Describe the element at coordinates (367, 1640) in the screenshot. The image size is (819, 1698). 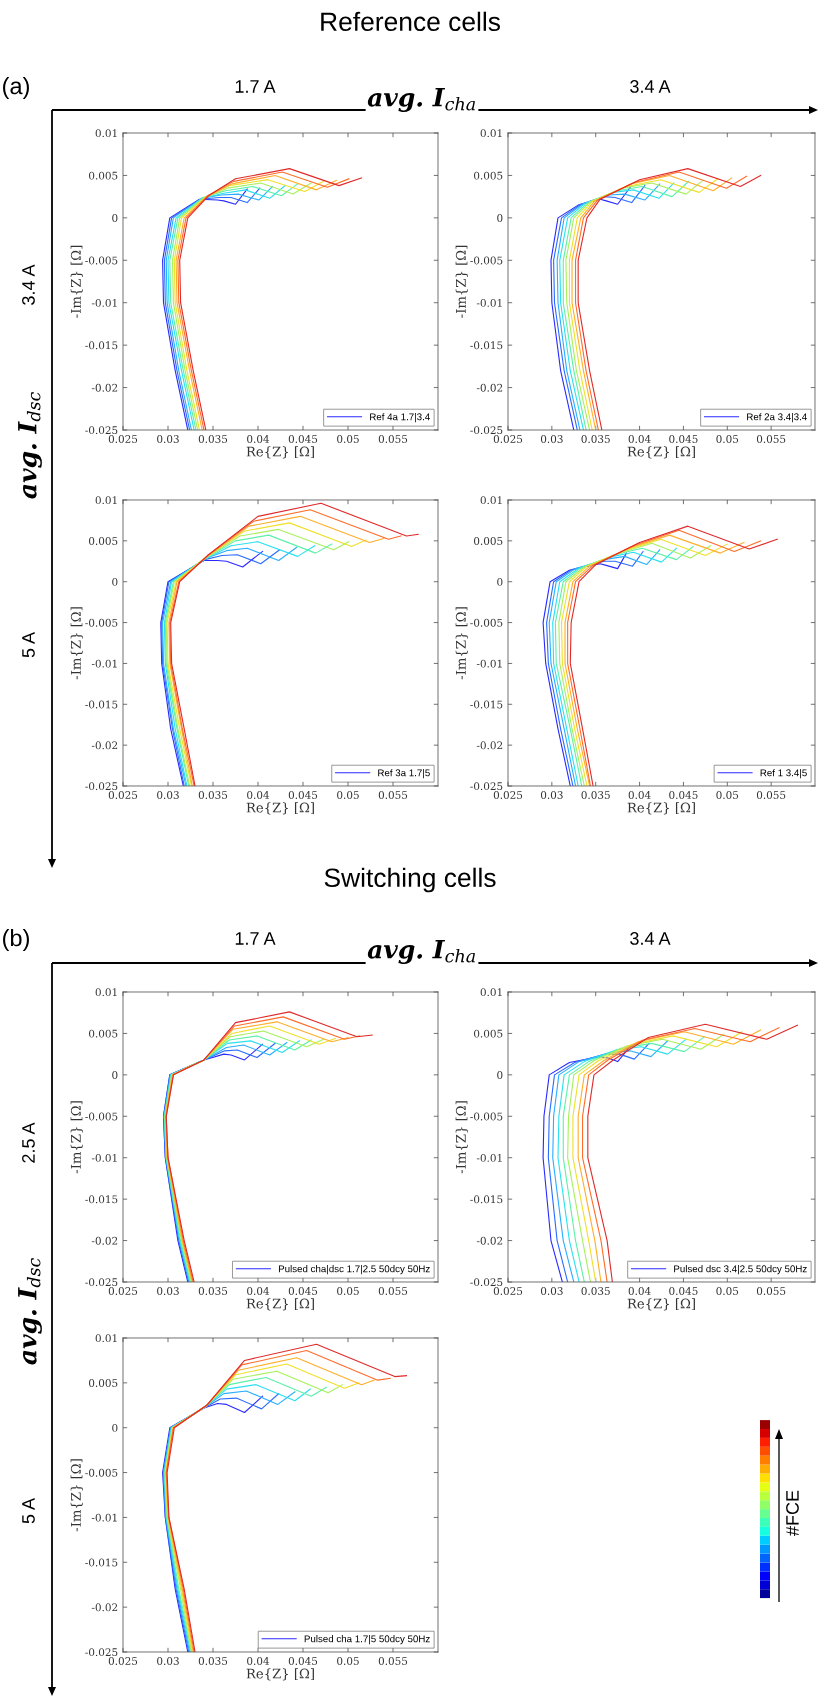
I see `legend-label: Pulsed cha 1.7|5 50dcy 50Hz` at that location.